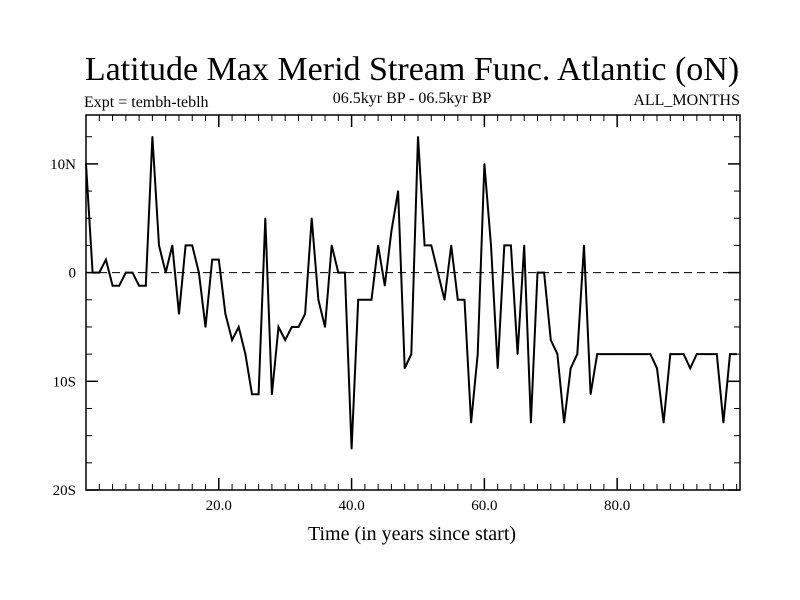 This screenshot has height=600, width=800. What do you see at coordinates (484, 506) in the screenshot?
I see `x-tick-label: 60.0` at bounding box center [484, 506].